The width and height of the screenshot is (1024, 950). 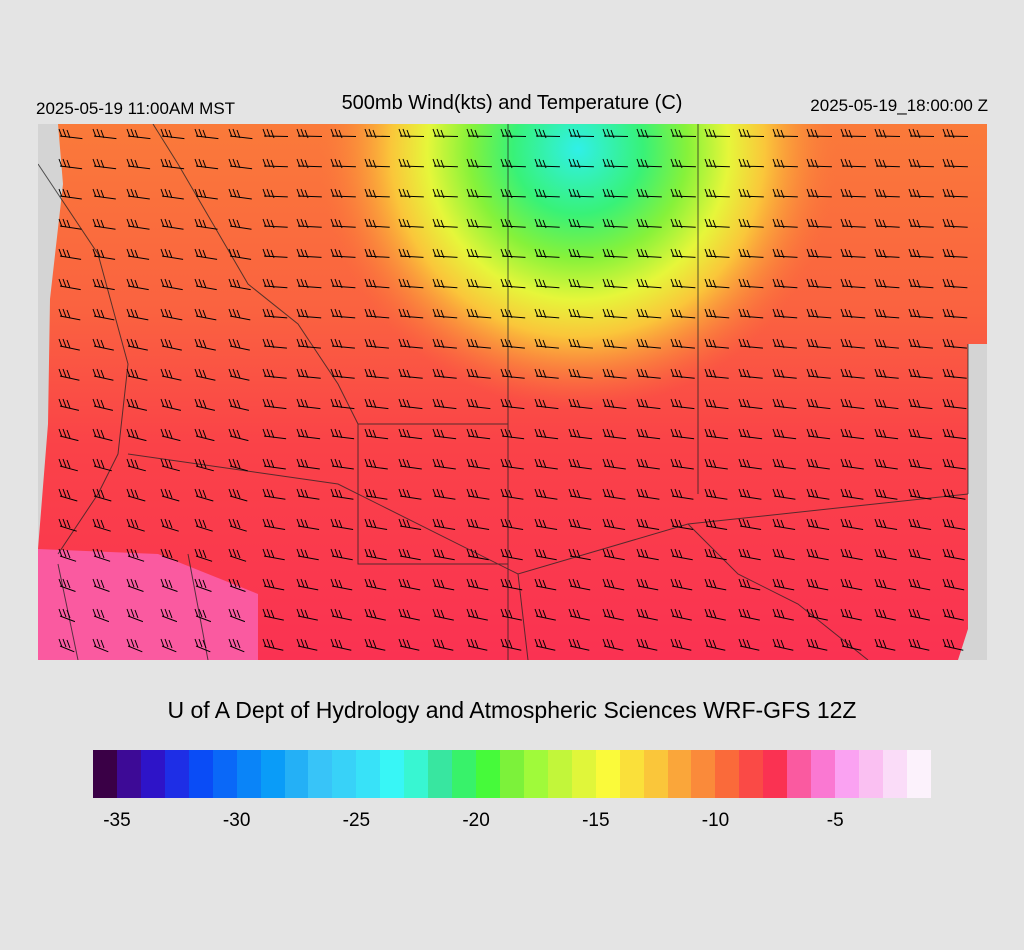 I want to click on colorbar-tick-label: -5, so click(x=835, y=820).